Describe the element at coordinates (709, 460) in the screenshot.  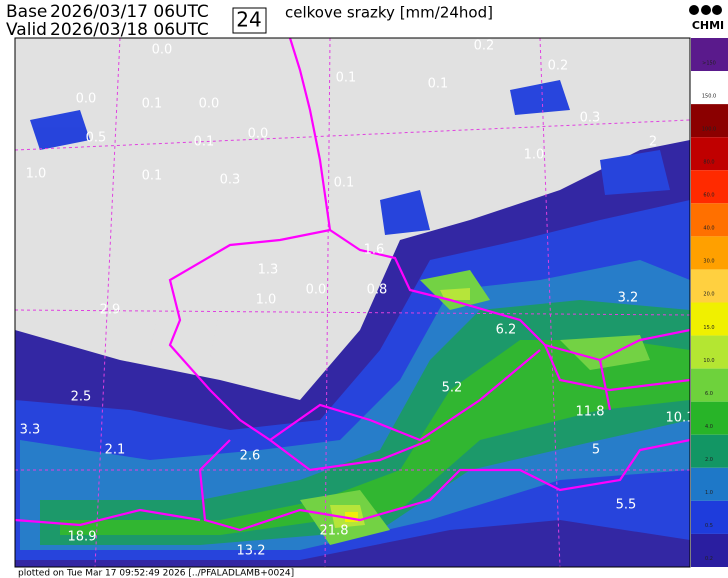
I see `legend-label: 2.0` at that location.